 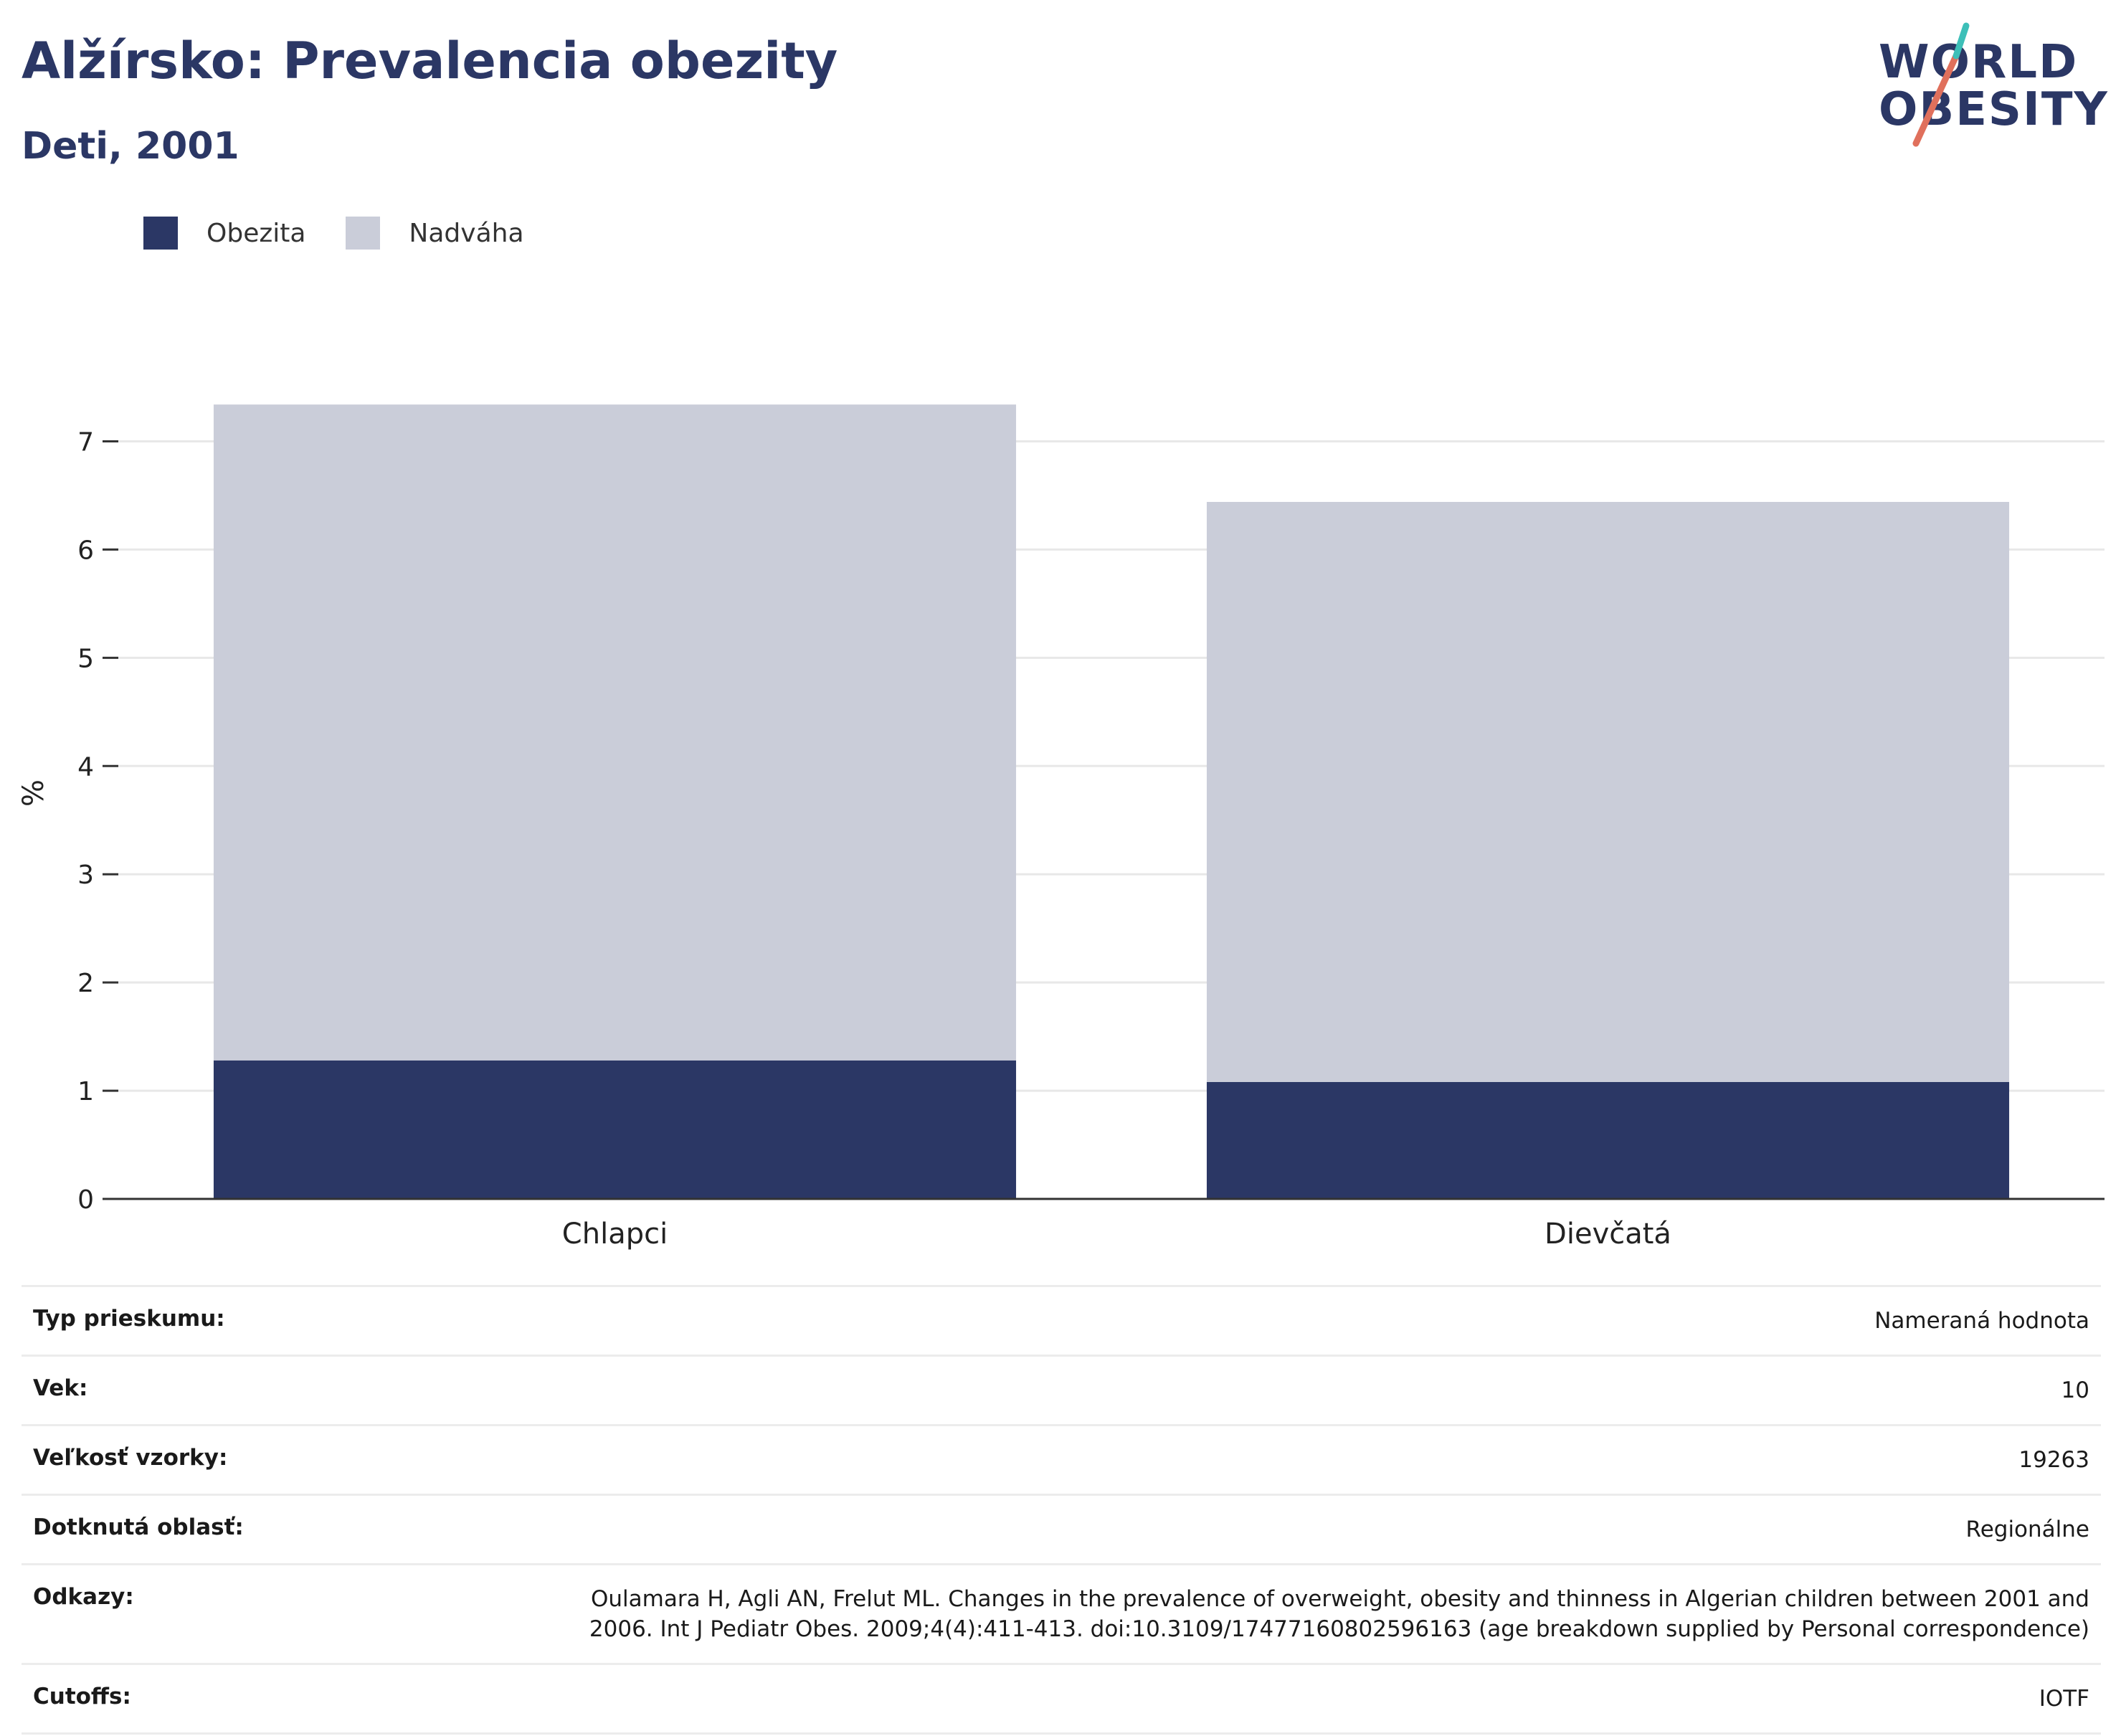 What do you see at coordinates (85, 1091) in the screenshot?
I see `y-tick-label: 1` at bounding box center [85, 1091].